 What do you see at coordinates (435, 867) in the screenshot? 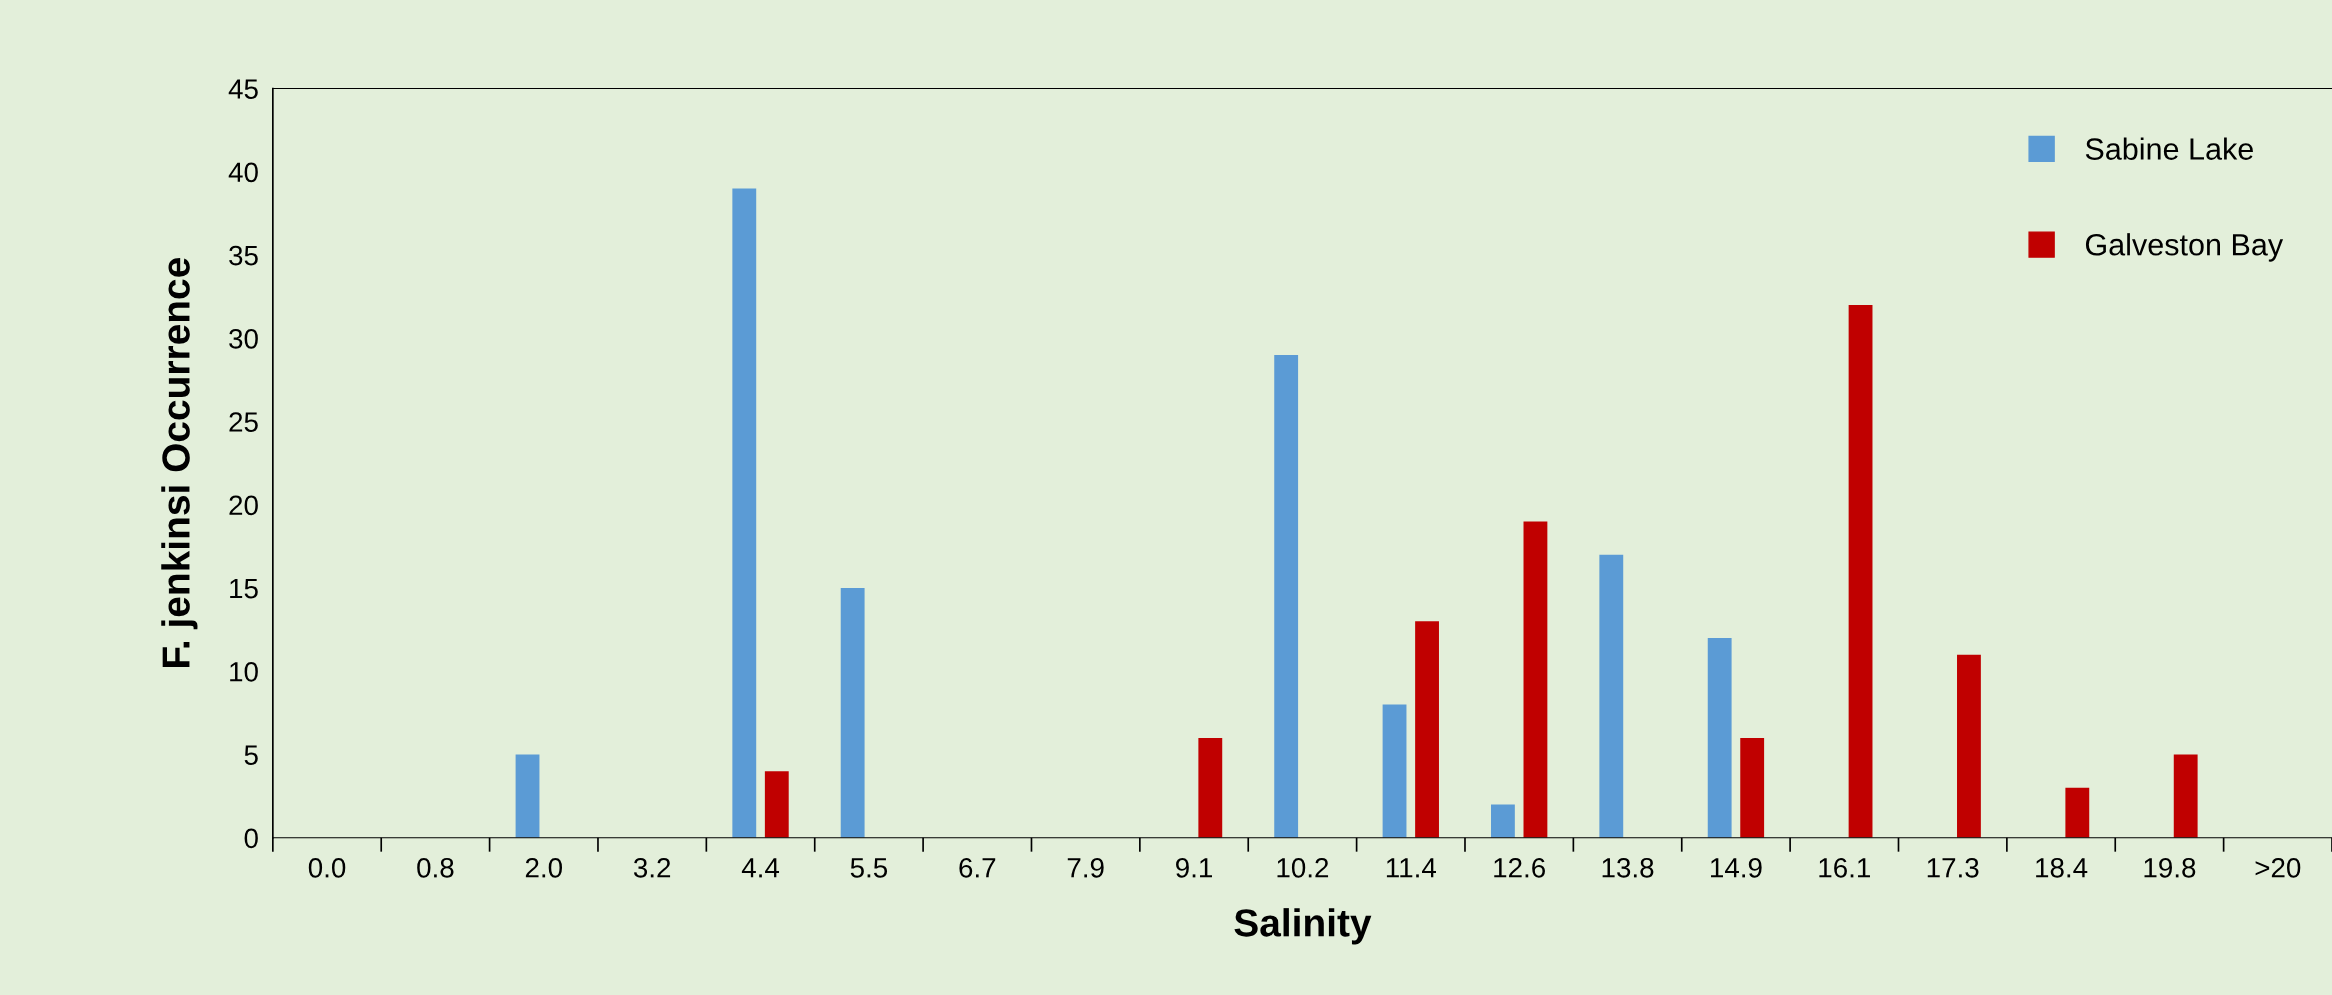
I see `x-tick-label: 0.8` at bounding box center [435, 867].